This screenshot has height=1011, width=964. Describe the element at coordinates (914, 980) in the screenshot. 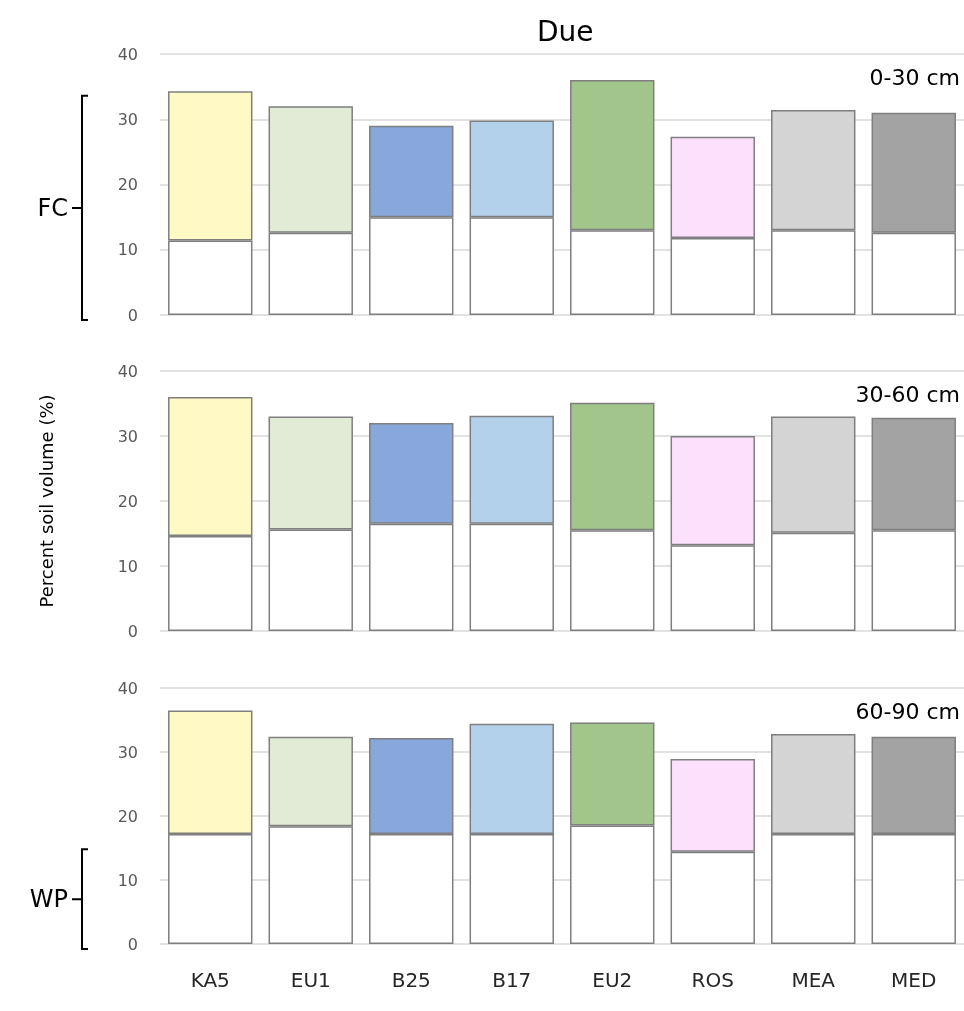

I see `x-tick-label: MED` at that location.